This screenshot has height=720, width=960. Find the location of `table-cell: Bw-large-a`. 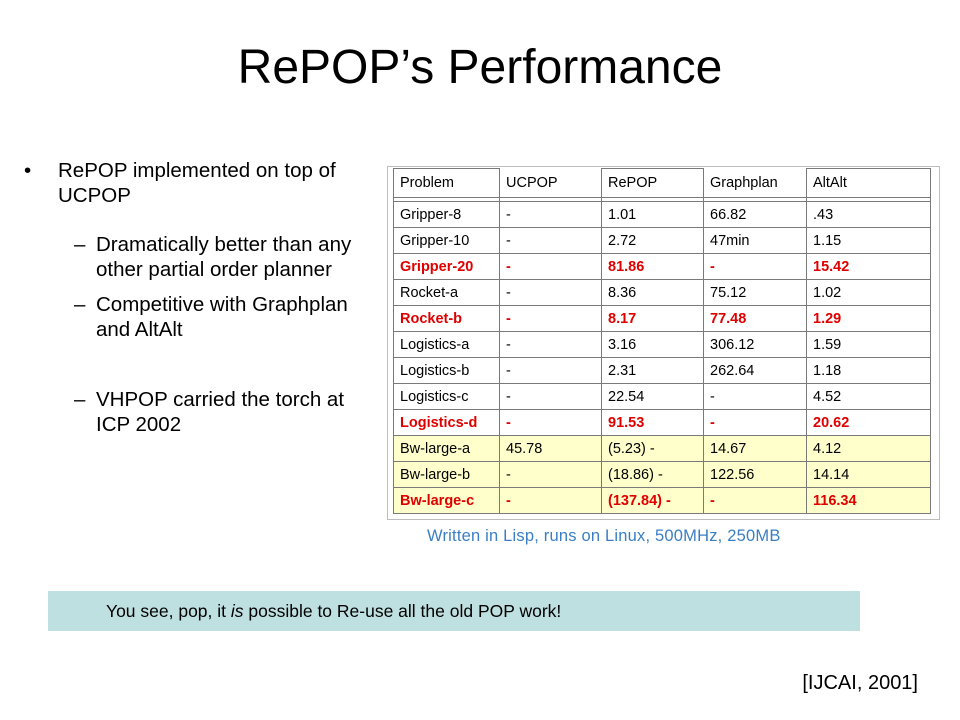

table-cell: Bw-large-a is located at coordinates (446, 448).